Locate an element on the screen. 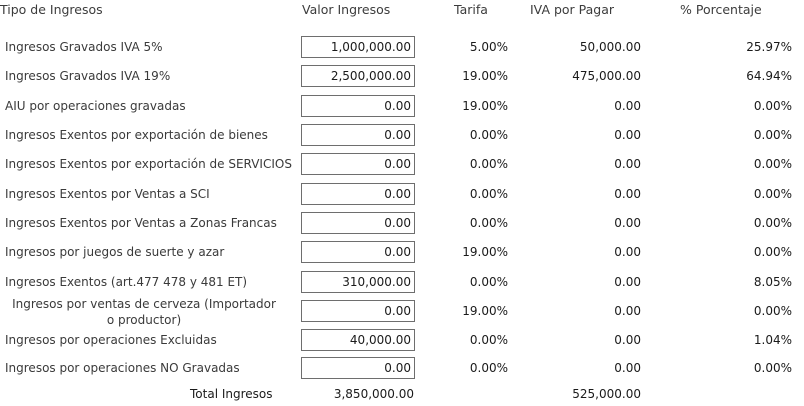 This screenshot has width=804, height=406. row-label: Ingresos por operaciones Excluidas is located at coordinates (111, 340).